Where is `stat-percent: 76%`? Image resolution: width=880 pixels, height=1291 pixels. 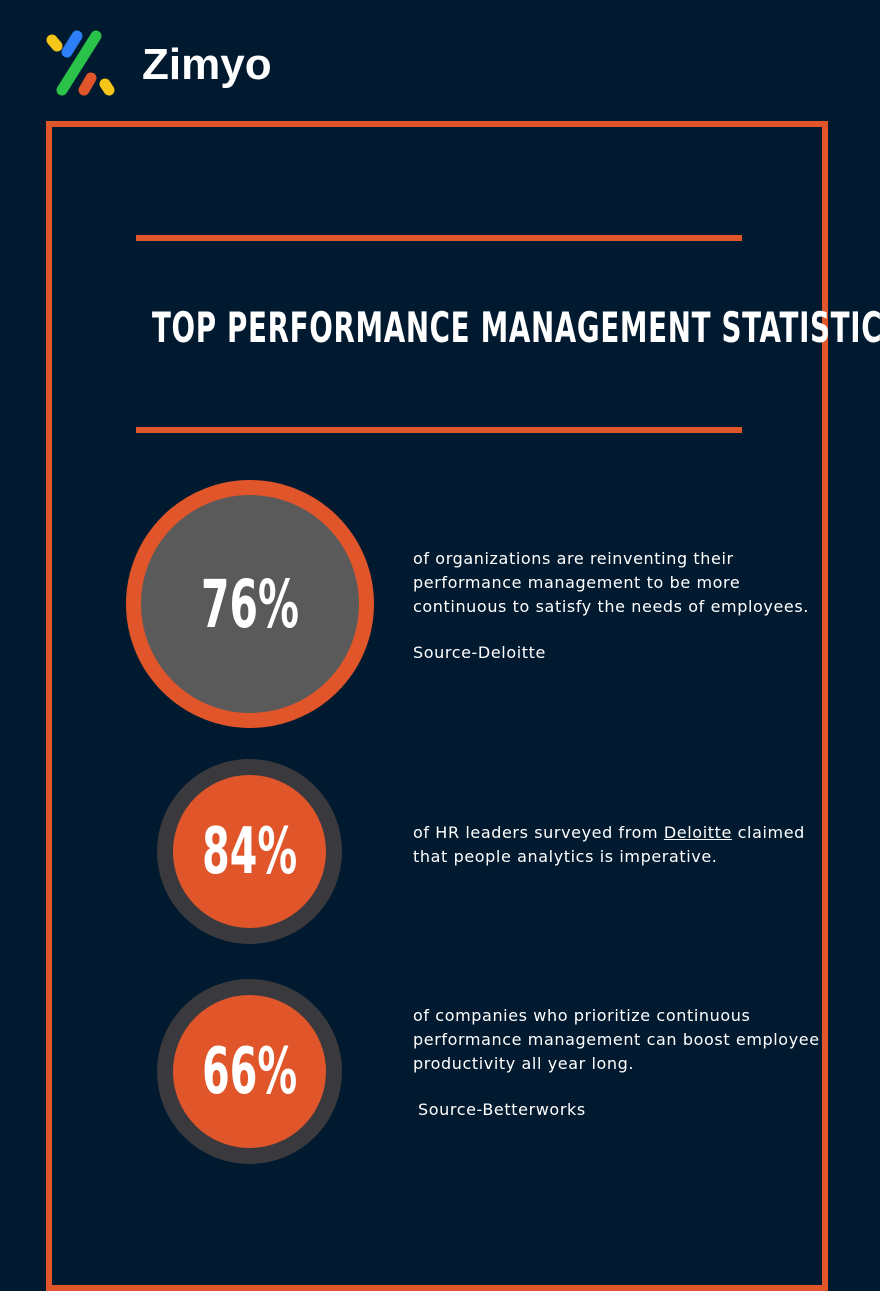 stat-percent: 76% is located at coordinates (250, 604).